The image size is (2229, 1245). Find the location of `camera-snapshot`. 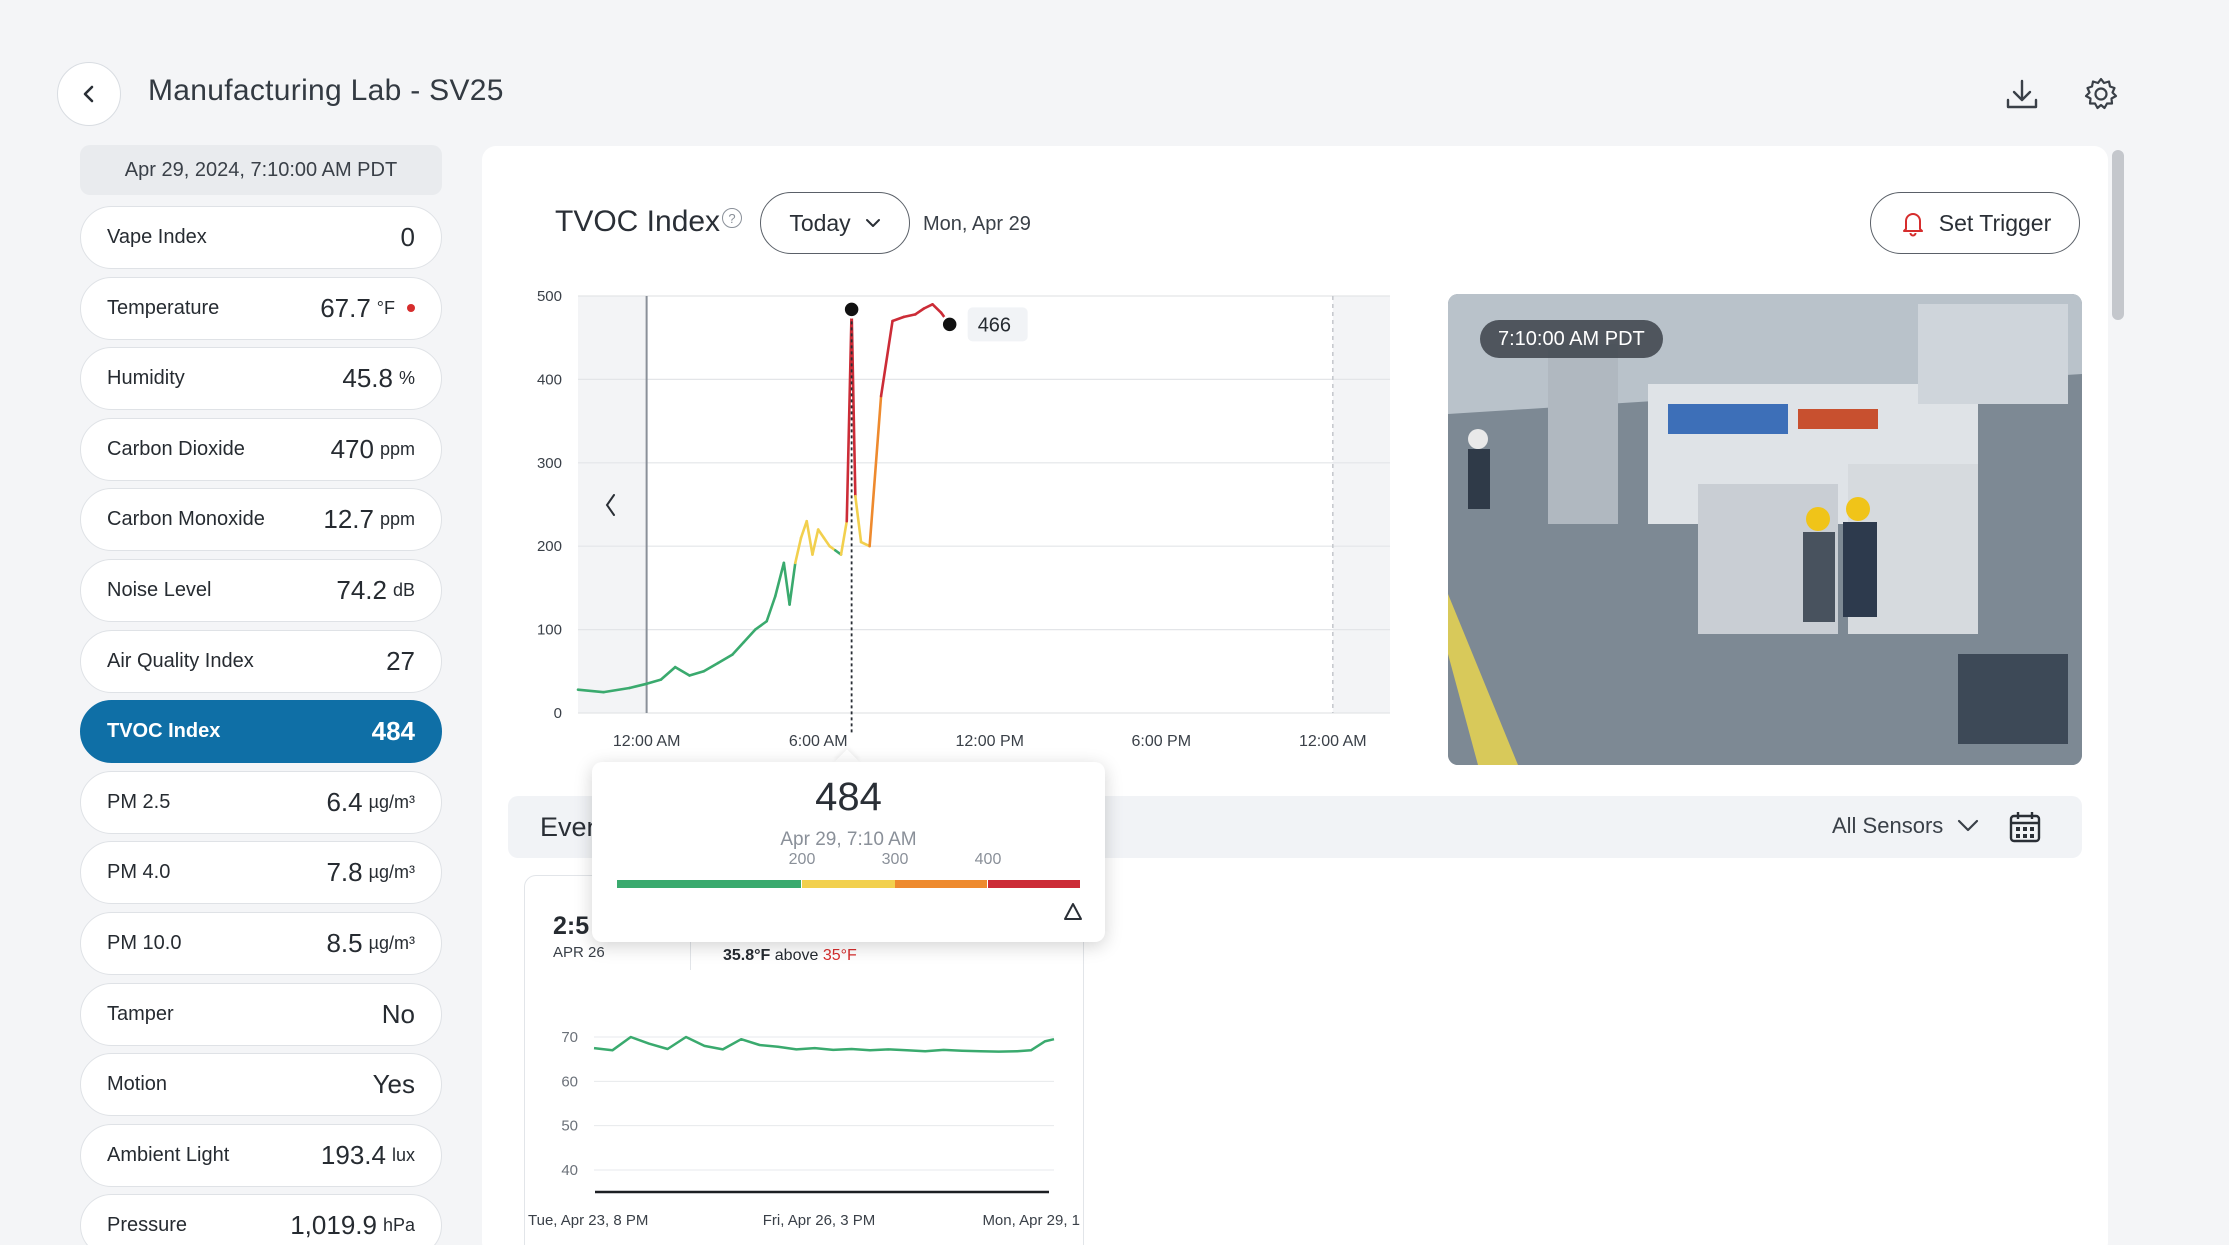

camera-snapshot is located at coordinates (1765, 529).